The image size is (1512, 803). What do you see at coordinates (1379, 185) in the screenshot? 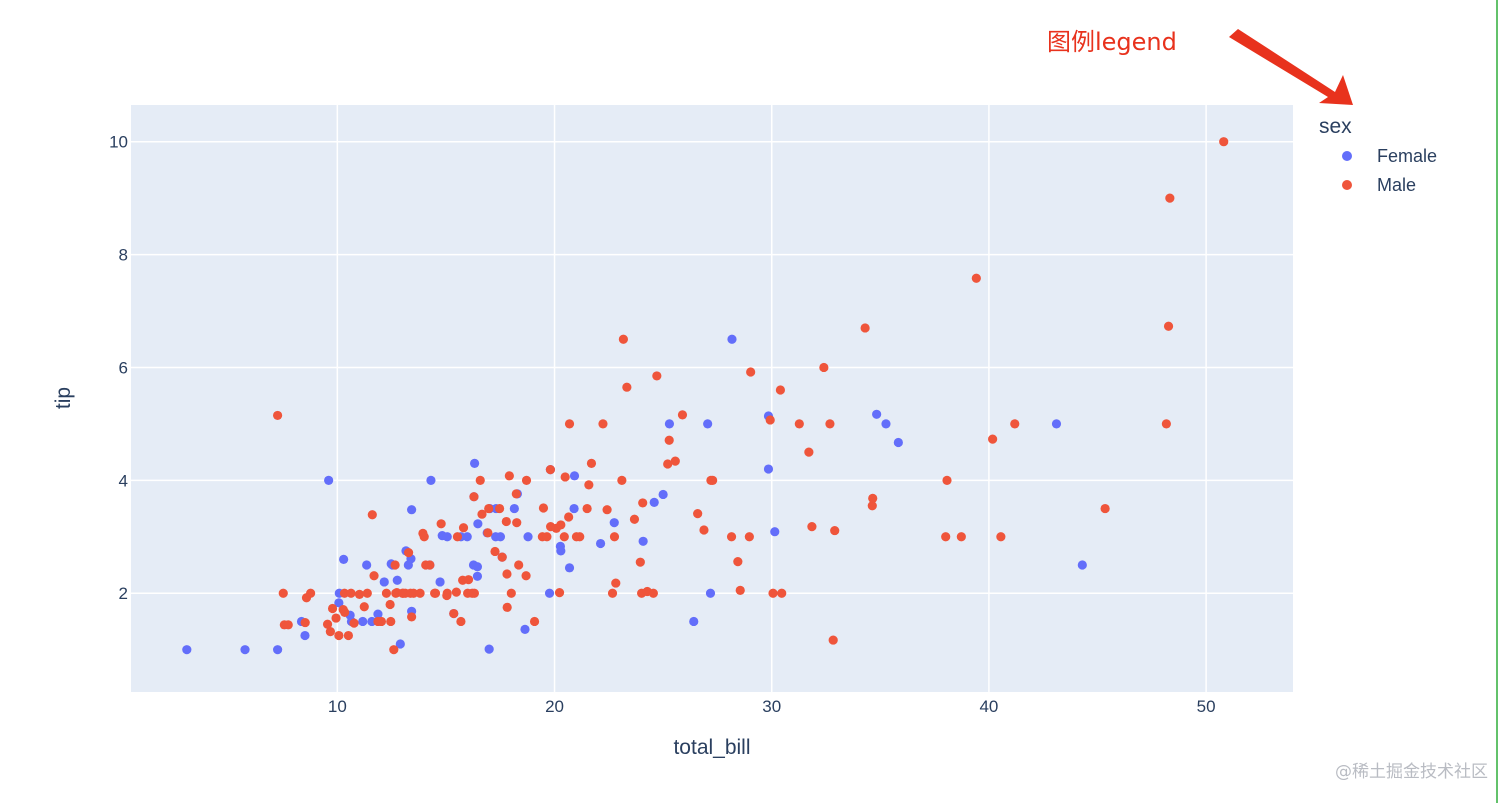
I see `legend-item-male: Male` at bounding box center [1379, 185].